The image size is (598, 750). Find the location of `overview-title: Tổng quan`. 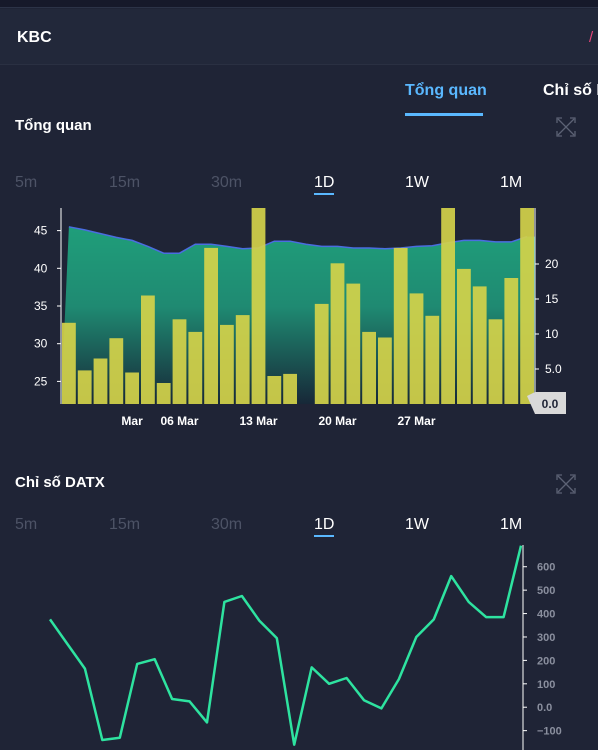

overview-title: Tổng quan is located at coordinates (53, 125).